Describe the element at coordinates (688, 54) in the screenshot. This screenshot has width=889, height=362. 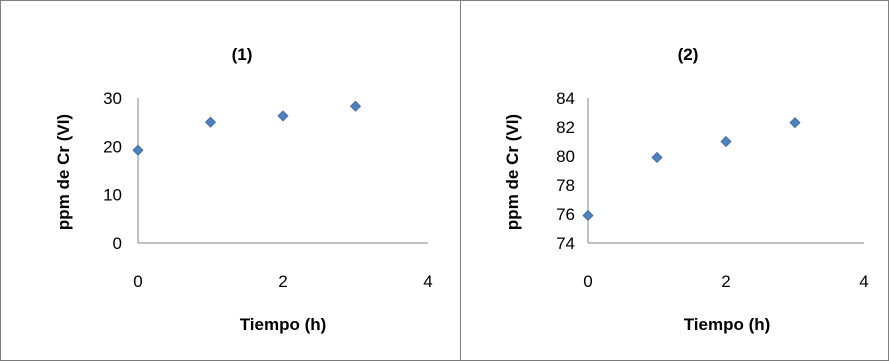
I see `chart-title: (2)` at that location.